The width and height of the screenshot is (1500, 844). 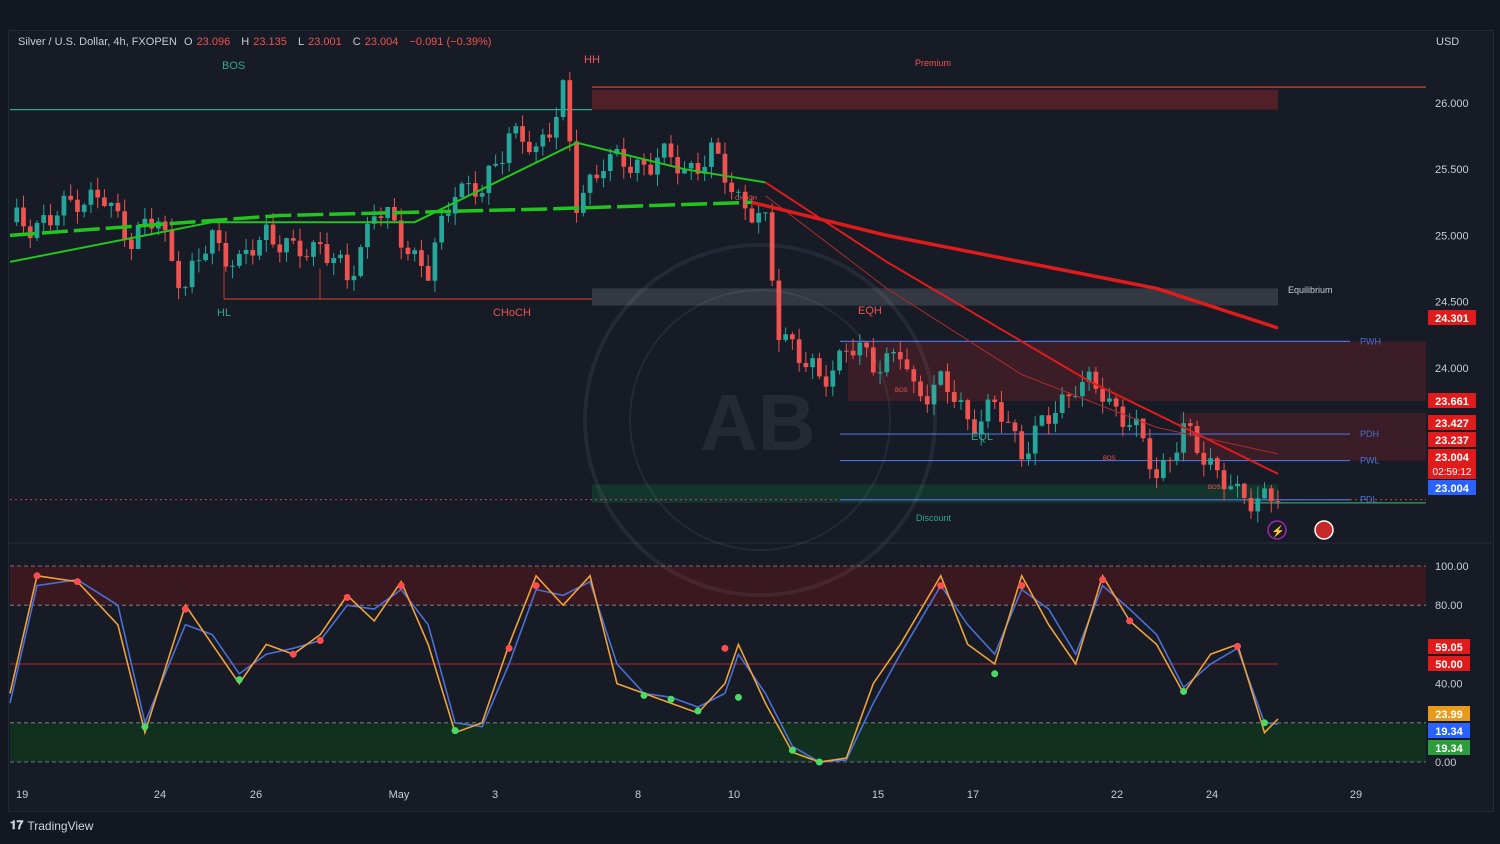 I want to click on lightning-icon, so click(x=1277, y=530).